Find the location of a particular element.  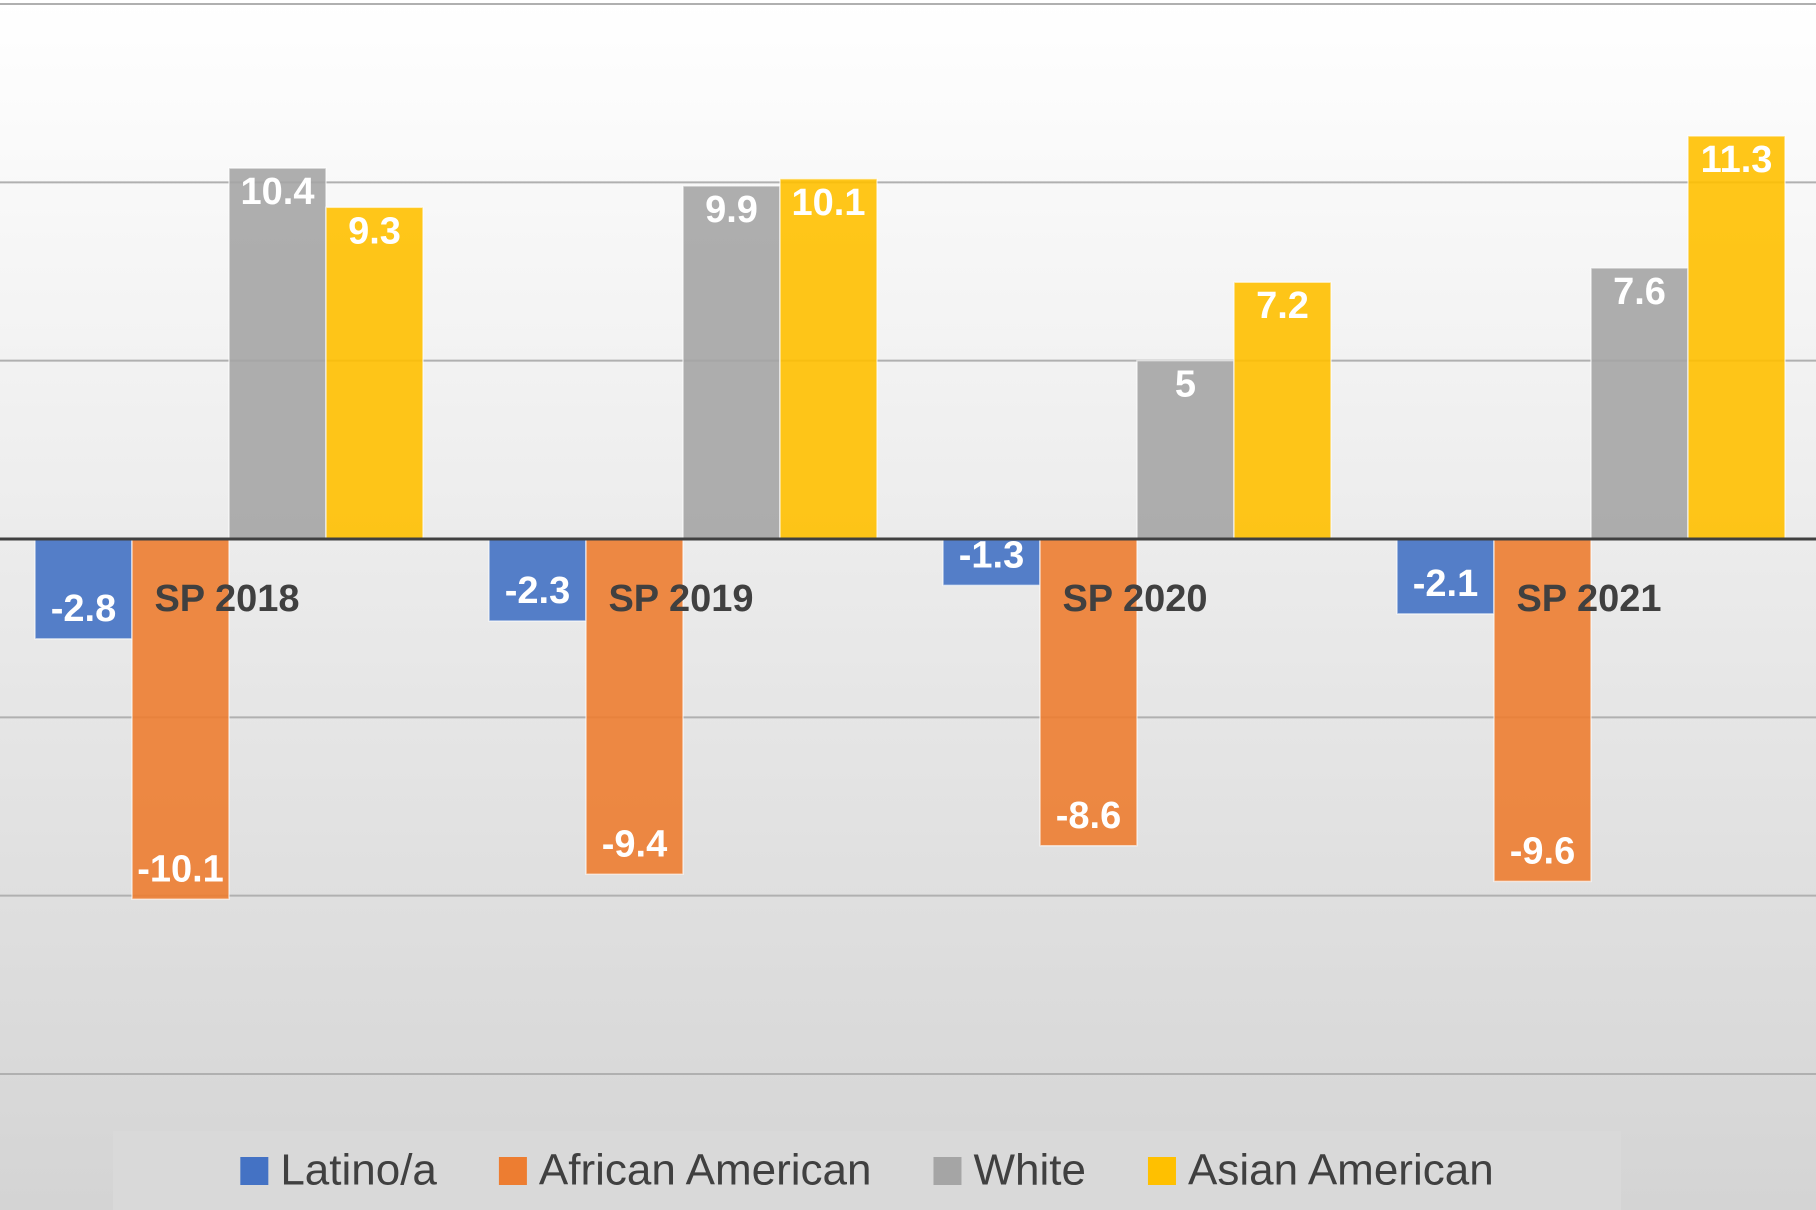

data-label: -8.6 is located at coordinates (1088, 816).